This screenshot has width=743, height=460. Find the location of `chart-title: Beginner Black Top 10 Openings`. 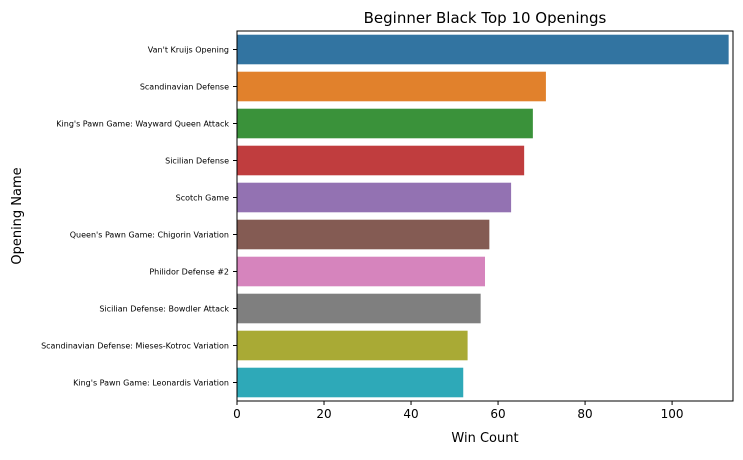

chart-title: Beginner Black Top 10 Openings is located at coordinates (485, 18).